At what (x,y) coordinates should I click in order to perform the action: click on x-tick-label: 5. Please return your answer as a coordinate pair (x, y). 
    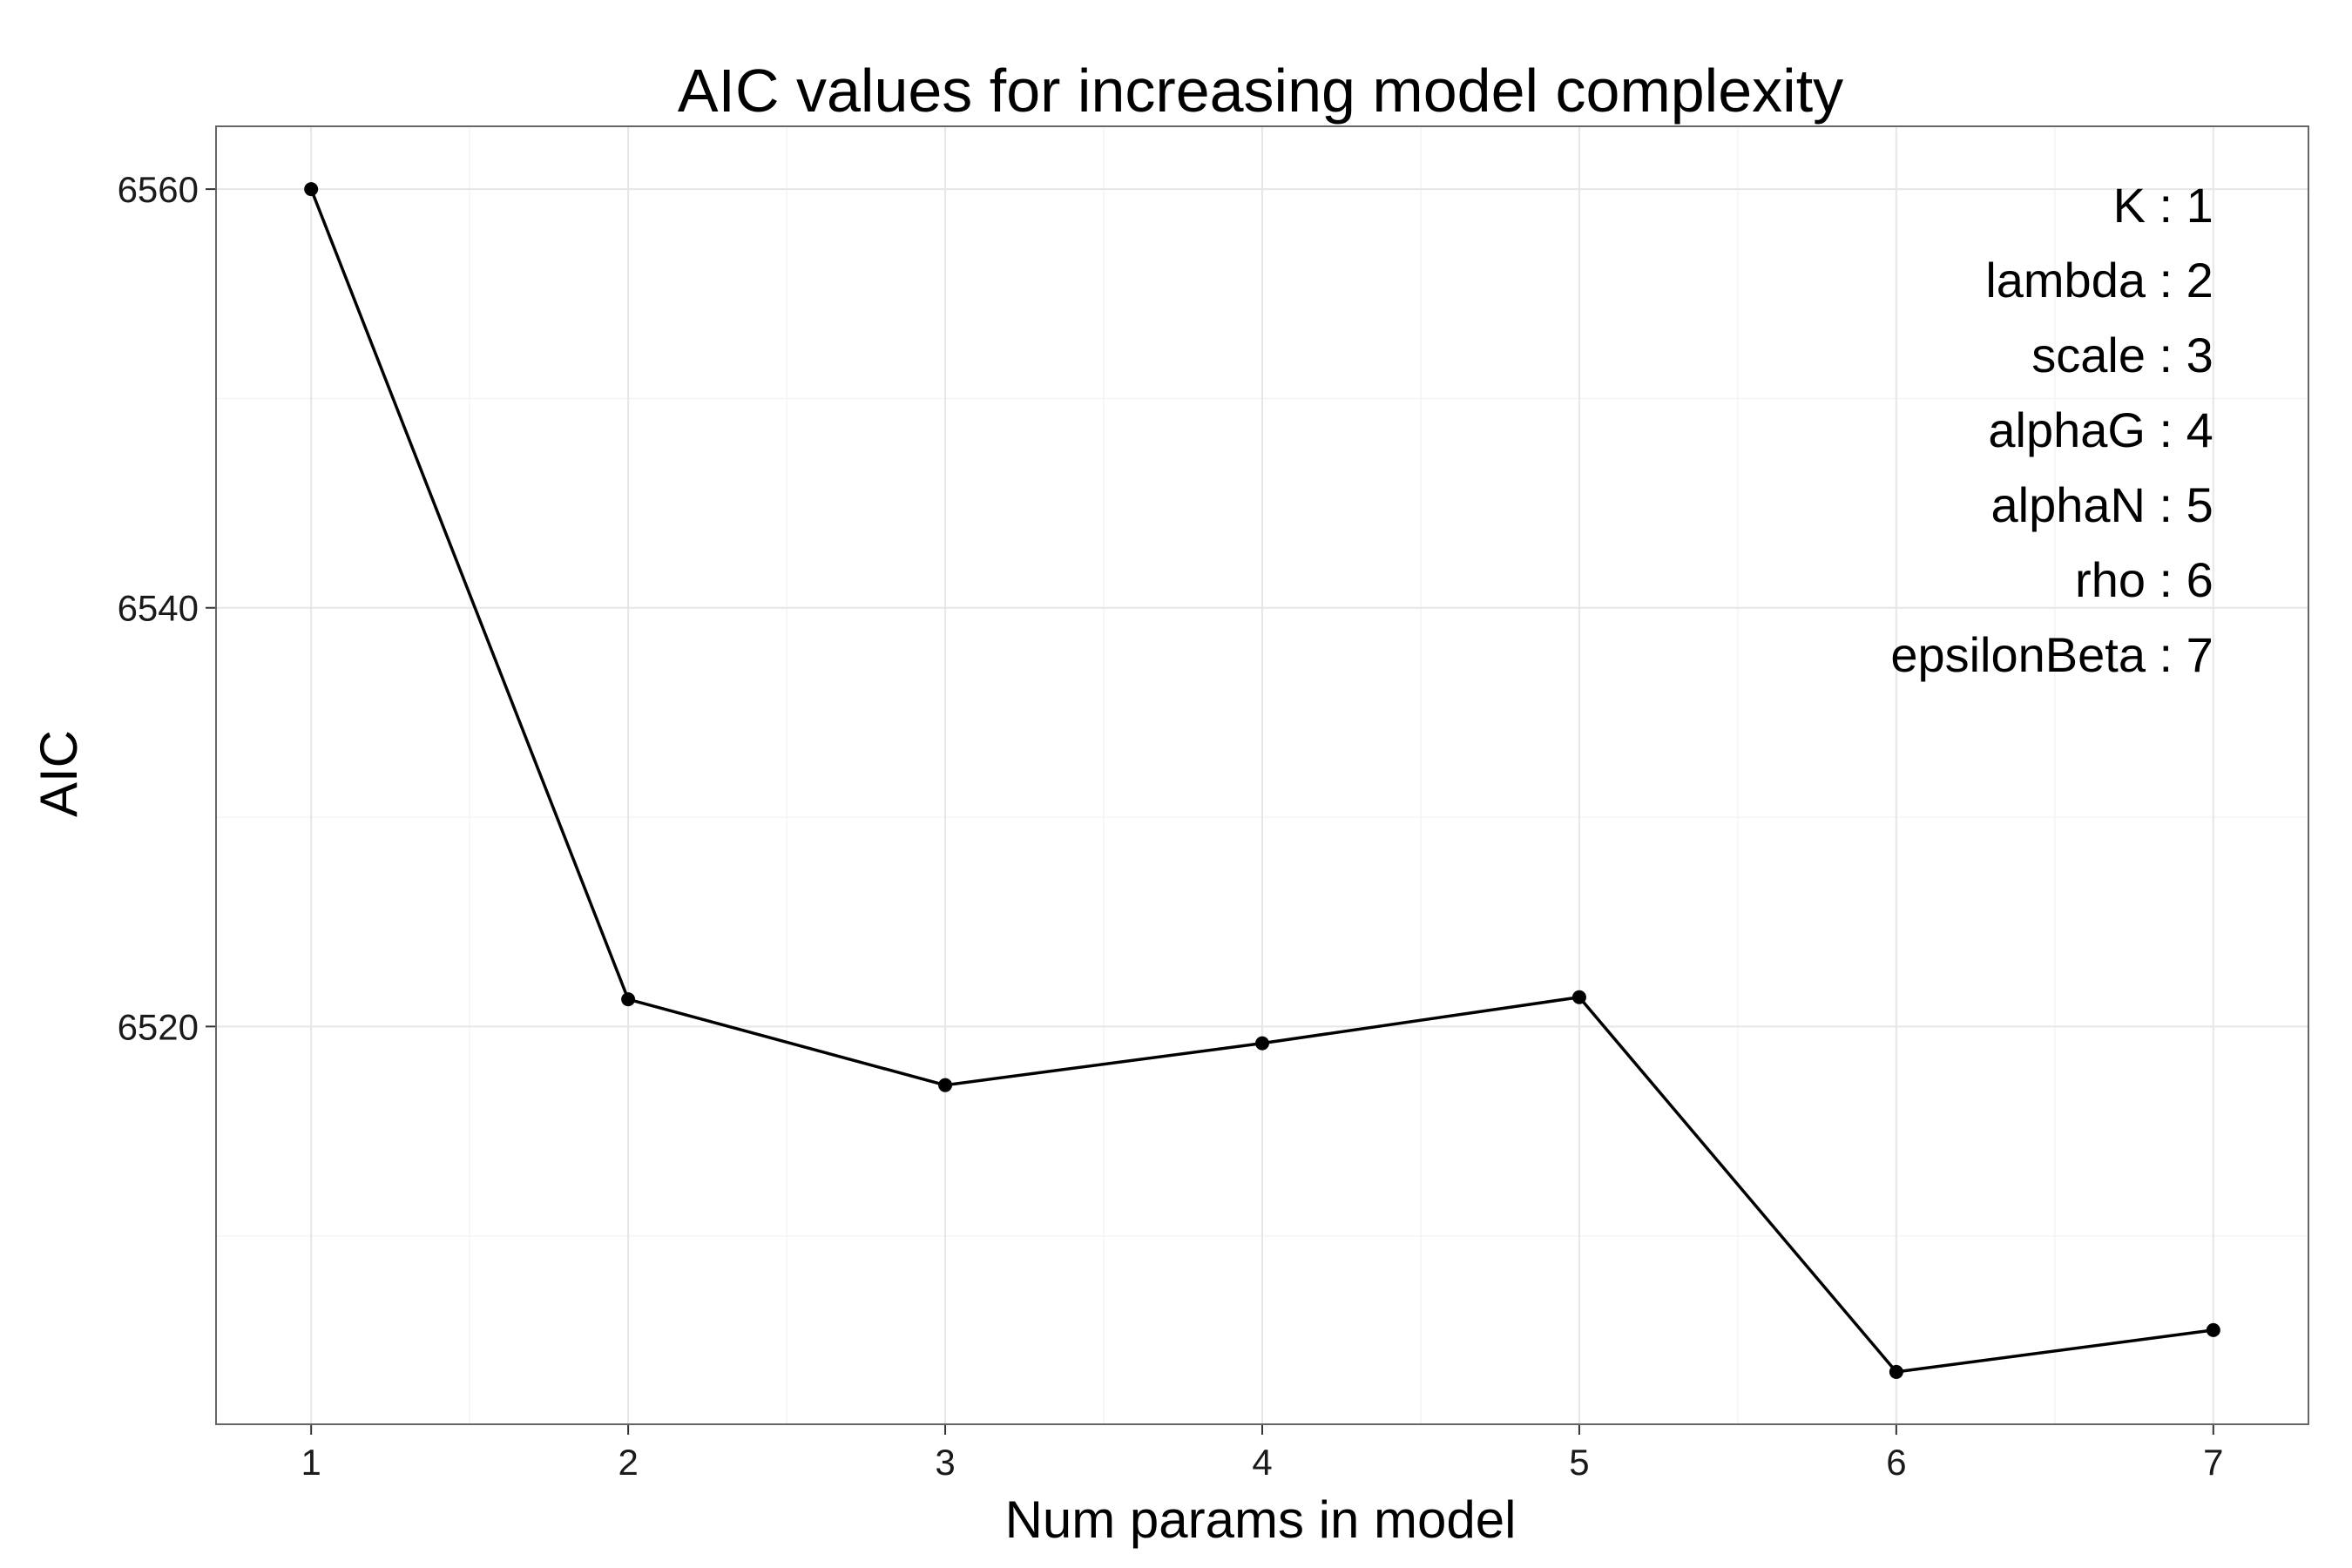
    Looking at the image, I should click on (1579, 1462).